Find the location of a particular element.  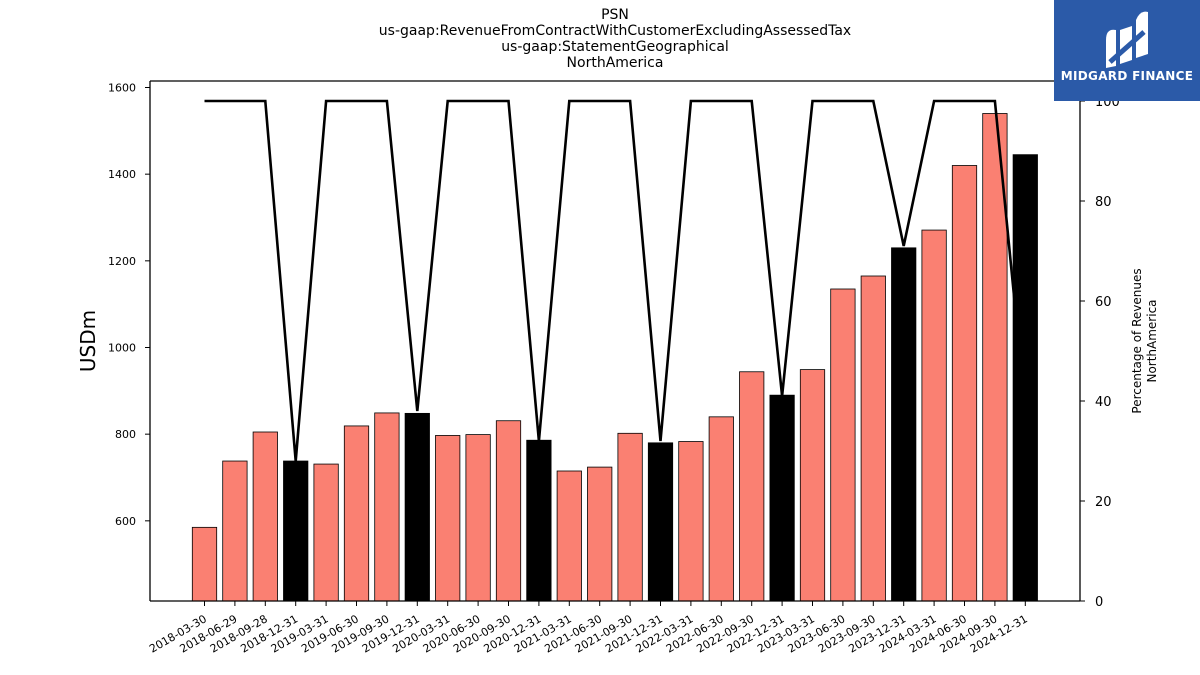

y2-tick-label: 40 is located at coordinates (1103, 402).